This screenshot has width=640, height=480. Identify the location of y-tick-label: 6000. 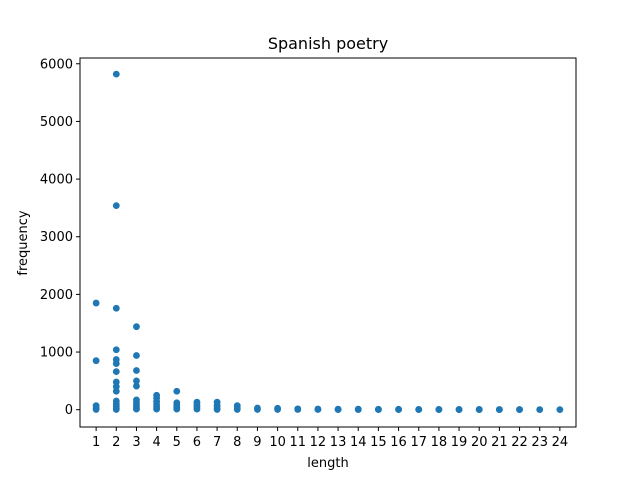
(56, 64).